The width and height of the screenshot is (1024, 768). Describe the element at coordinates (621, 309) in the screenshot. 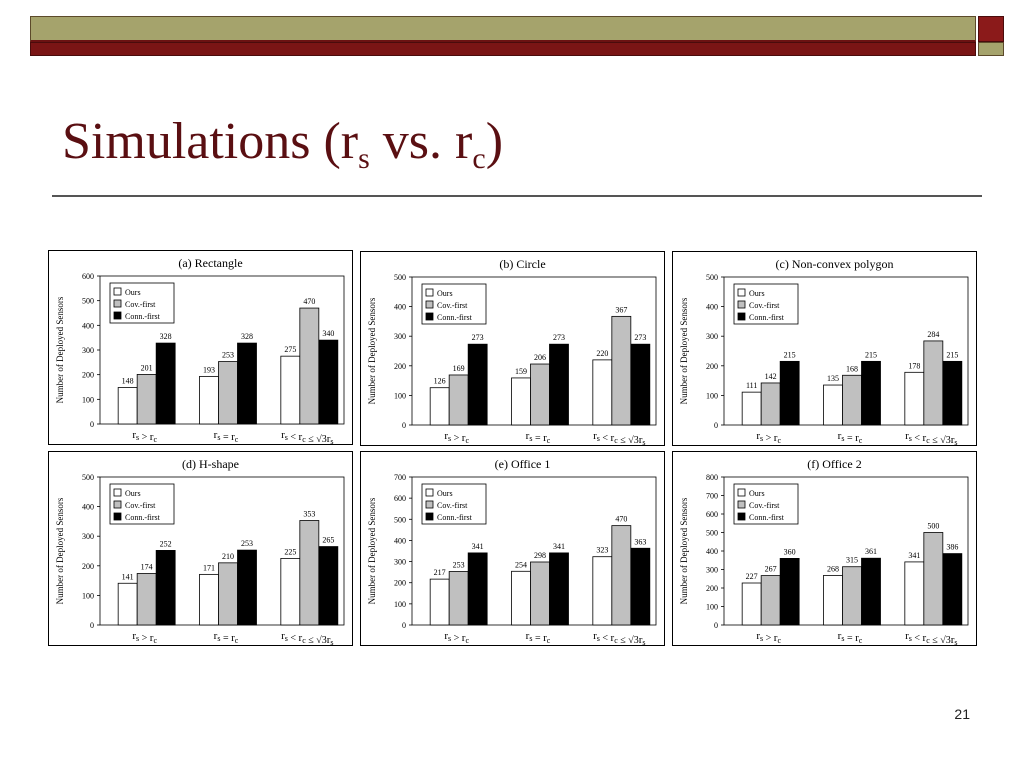

I see `data-label: 367` at that location.